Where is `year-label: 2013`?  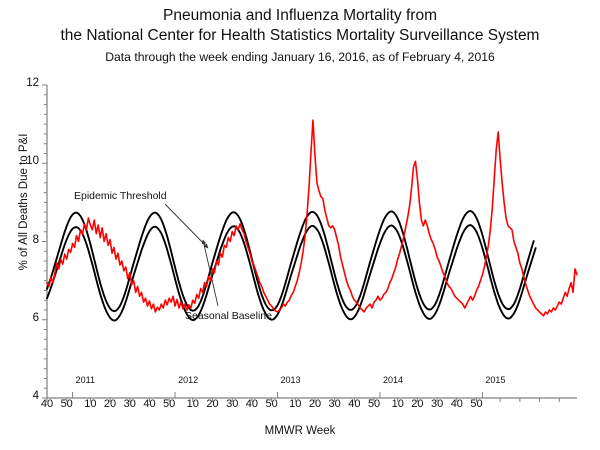
year-label: 2013 is located at coordinates (290, 380).